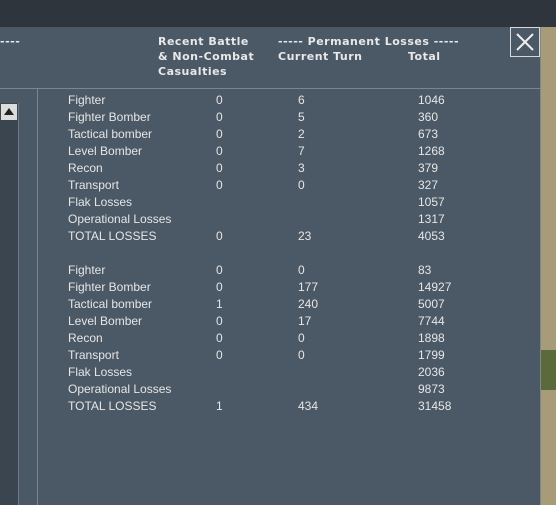  What do you see at coordinates (301, 168) in the screenshot?
I see `current-value: 3` at bounding box center [301, 168].